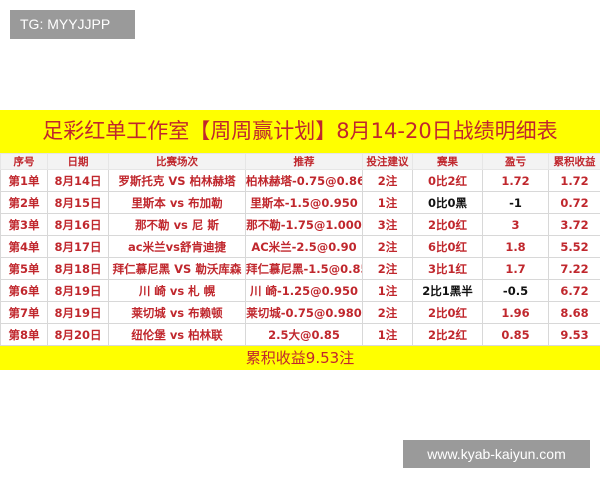 The width and height of the screenshot is (600, 480). Describe the element at coordinates (177, 180) in the screenshot. I see `table-cell: 罗斯托克 VS 柏林赫塔` at that location.